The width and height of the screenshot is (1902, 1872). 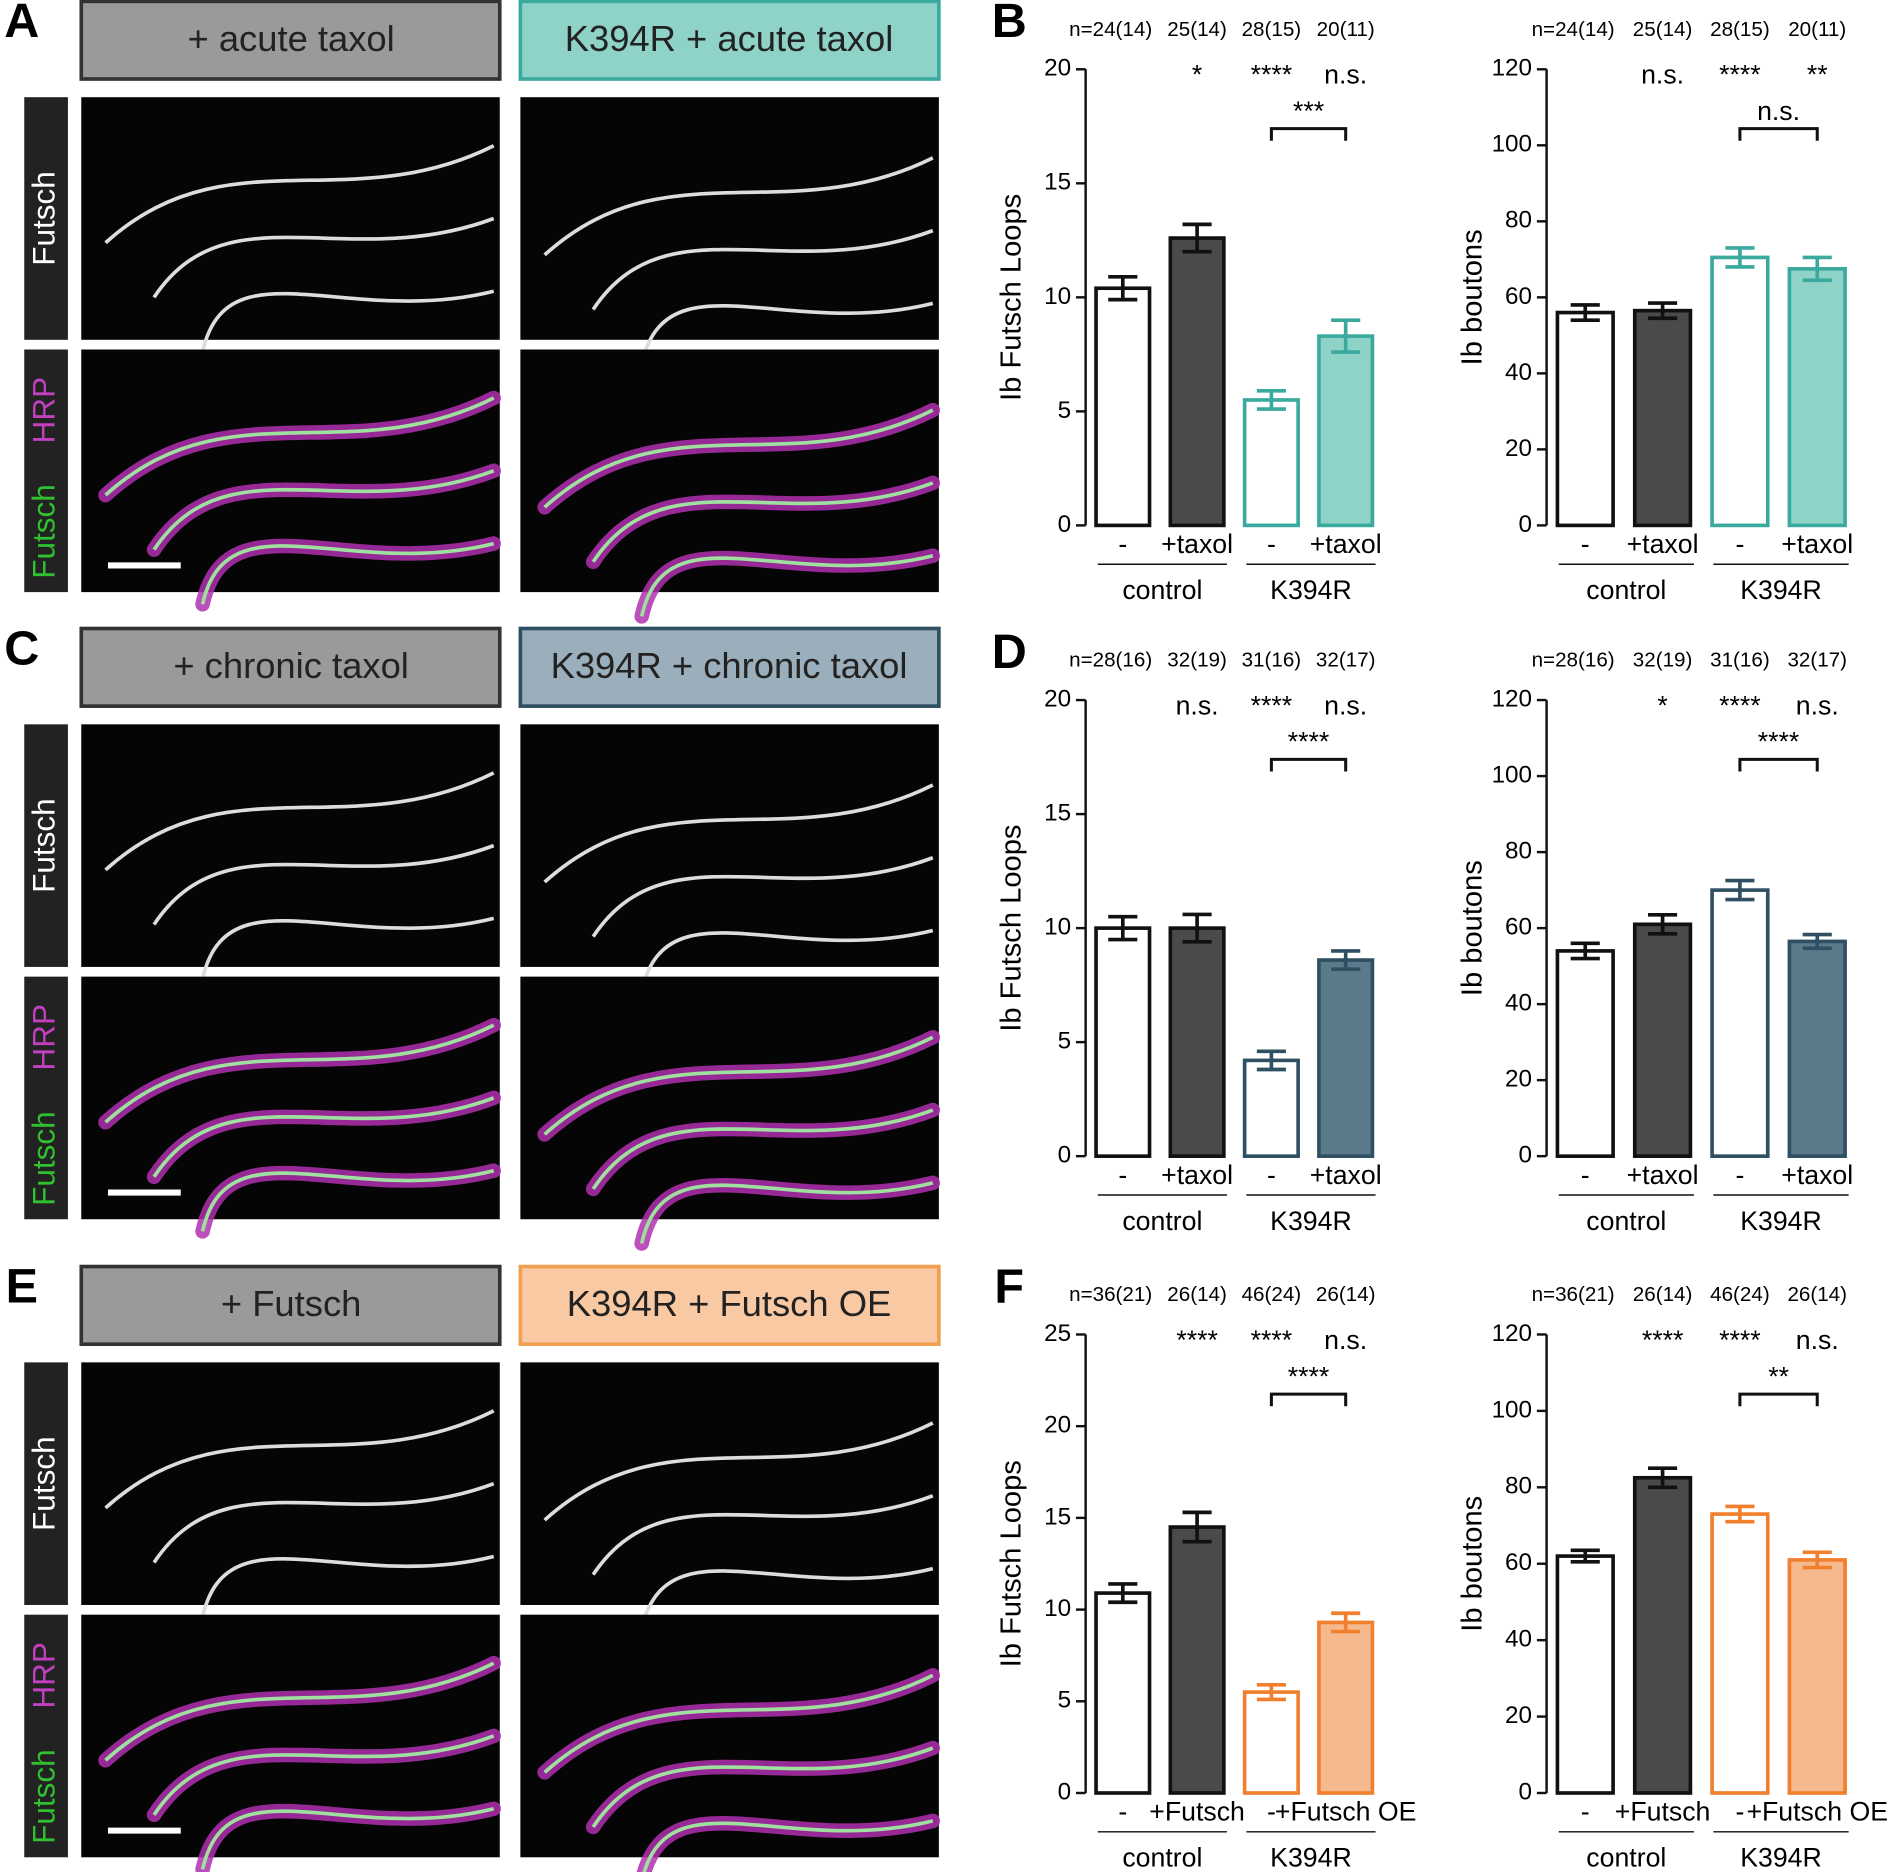 What do you see at coordinates (1009, 1286) in the screenshot?
I see `panel-letter: F` at bounding box center [1009, 1286].